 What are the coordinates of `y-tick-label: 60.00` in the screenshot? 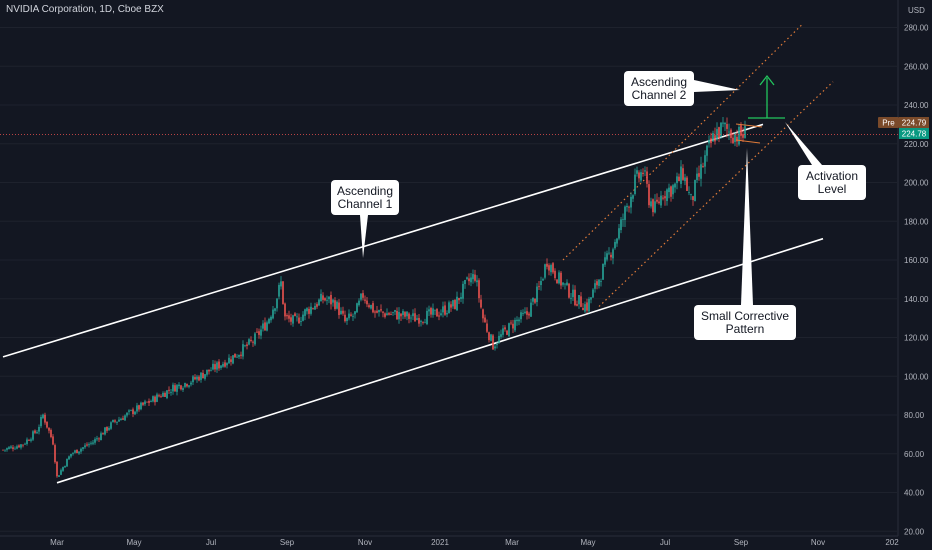 It's located at (914, 454).